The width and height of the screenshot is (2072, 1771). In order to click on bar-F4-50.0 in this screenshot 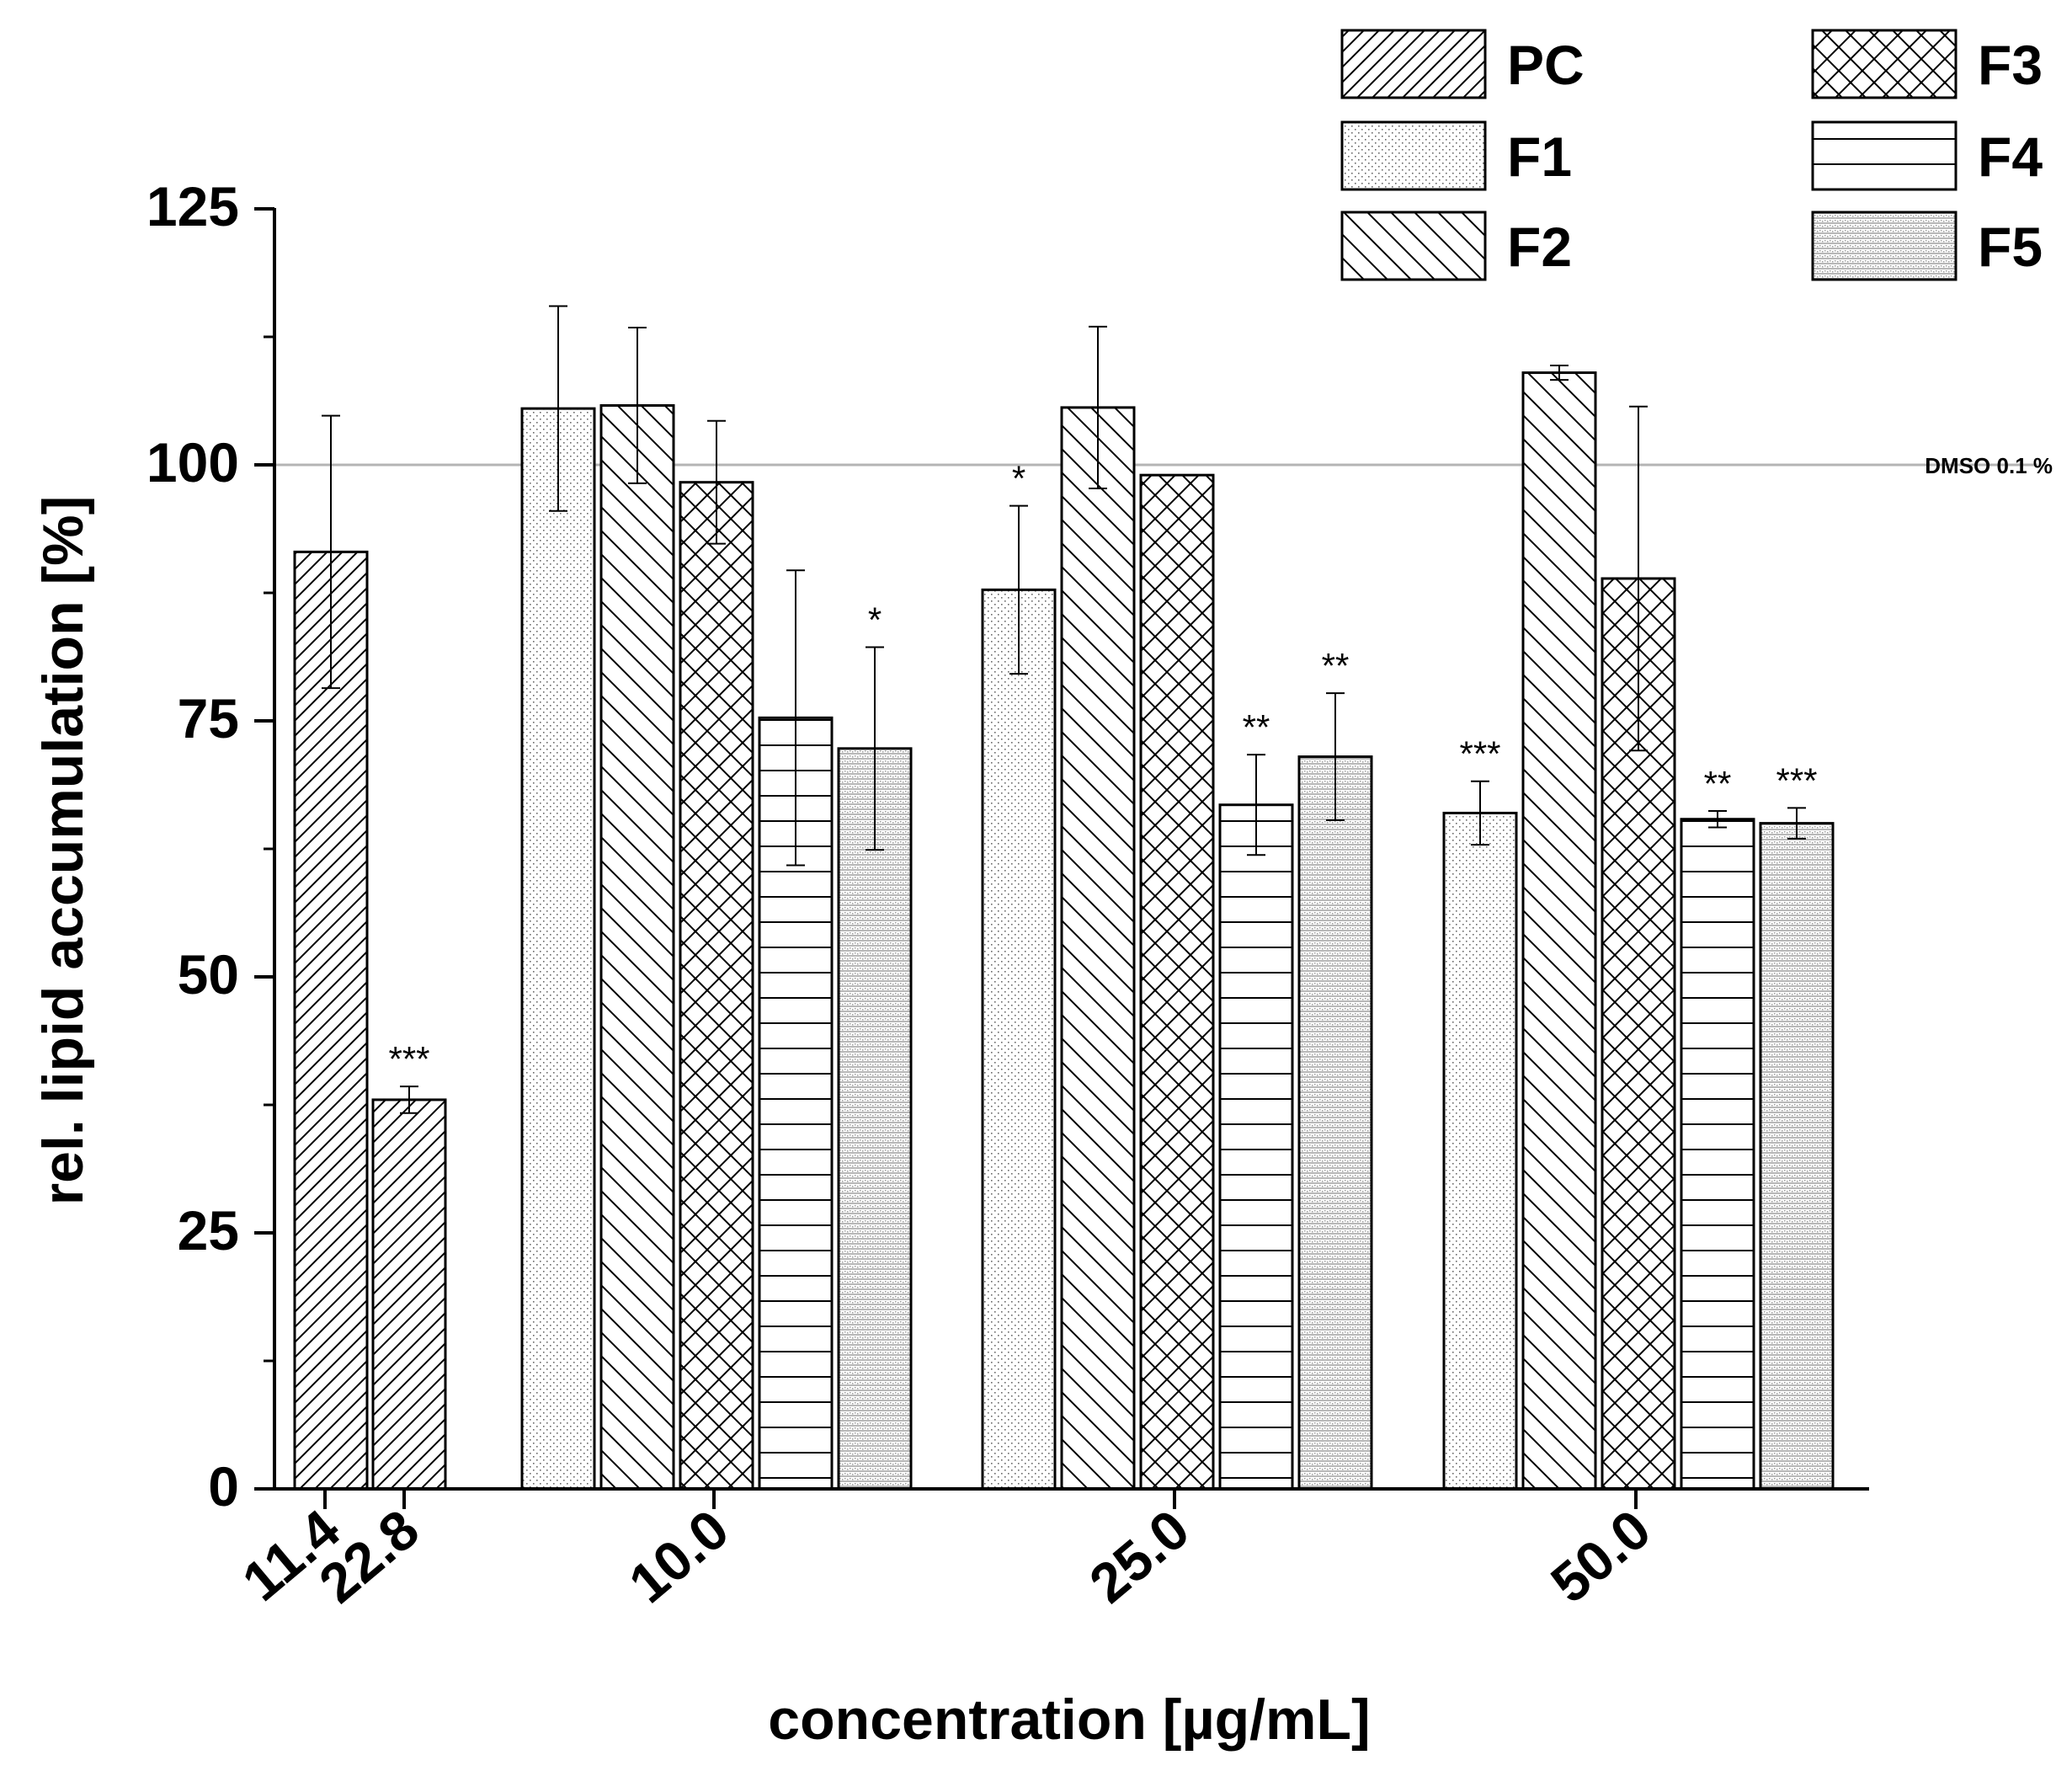, I will do `click(1717, 1155)`.